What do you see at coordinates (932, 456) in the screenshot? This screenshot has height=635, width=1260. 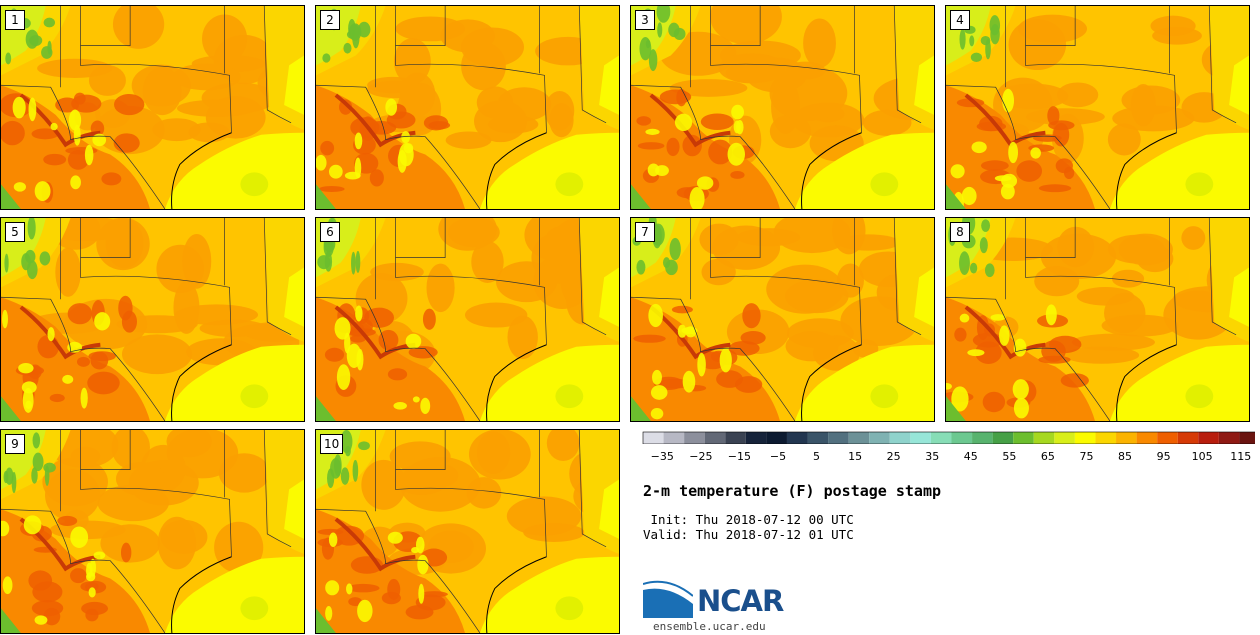 I see `colorbar-tick-label: 35` at bounding box center [932, 456].